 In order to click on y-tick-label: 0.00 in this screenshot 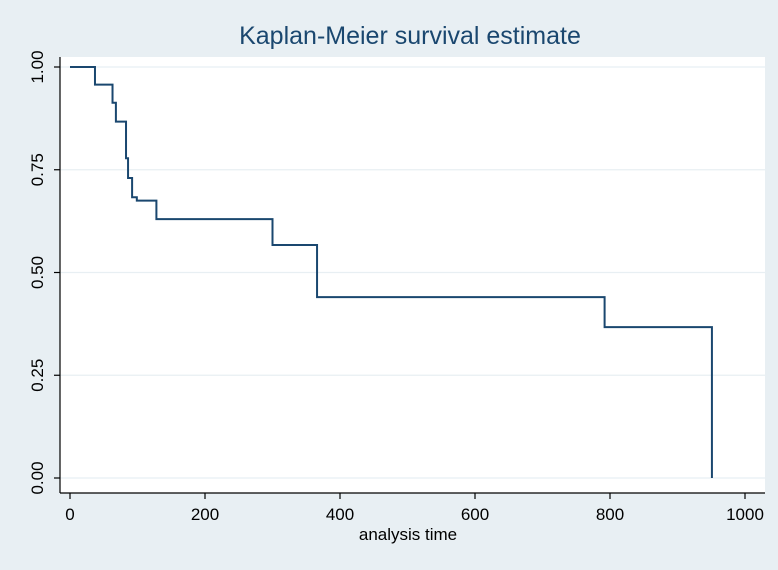, I will do `click(37, 477)`.